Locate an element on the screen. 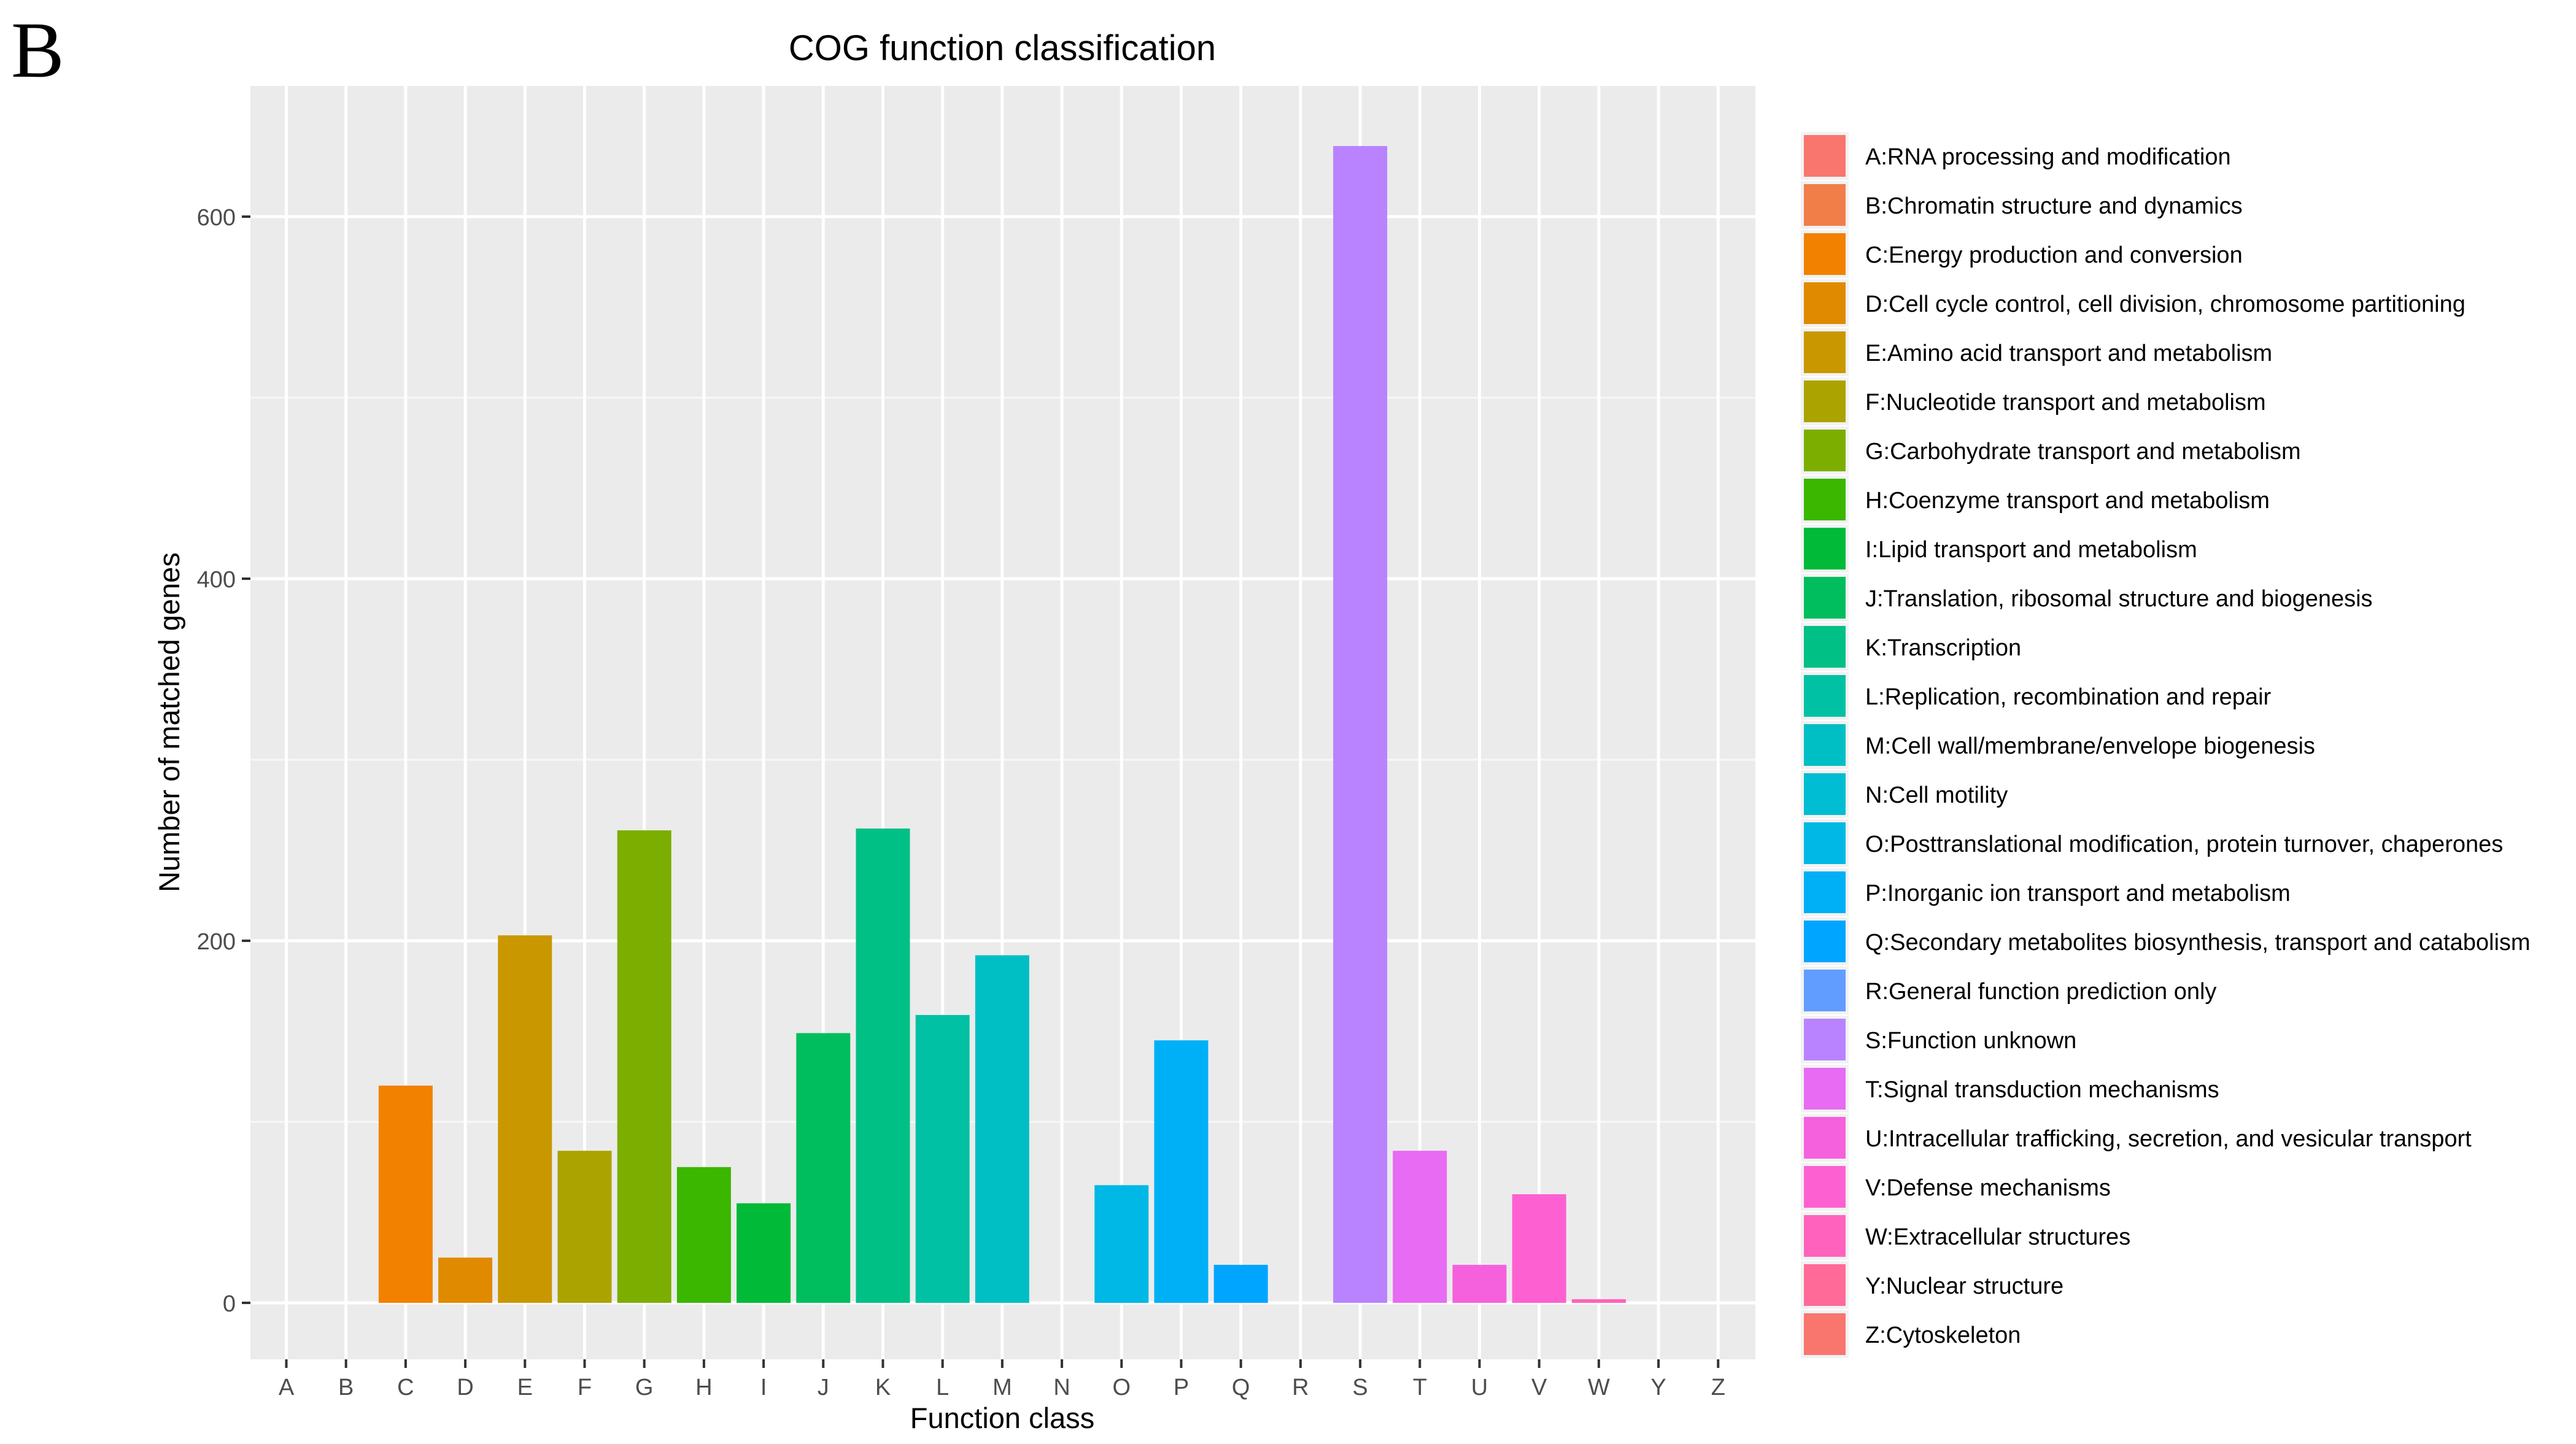  legend-label-N: N:Cell motility is located at coordinates (1936, 795).